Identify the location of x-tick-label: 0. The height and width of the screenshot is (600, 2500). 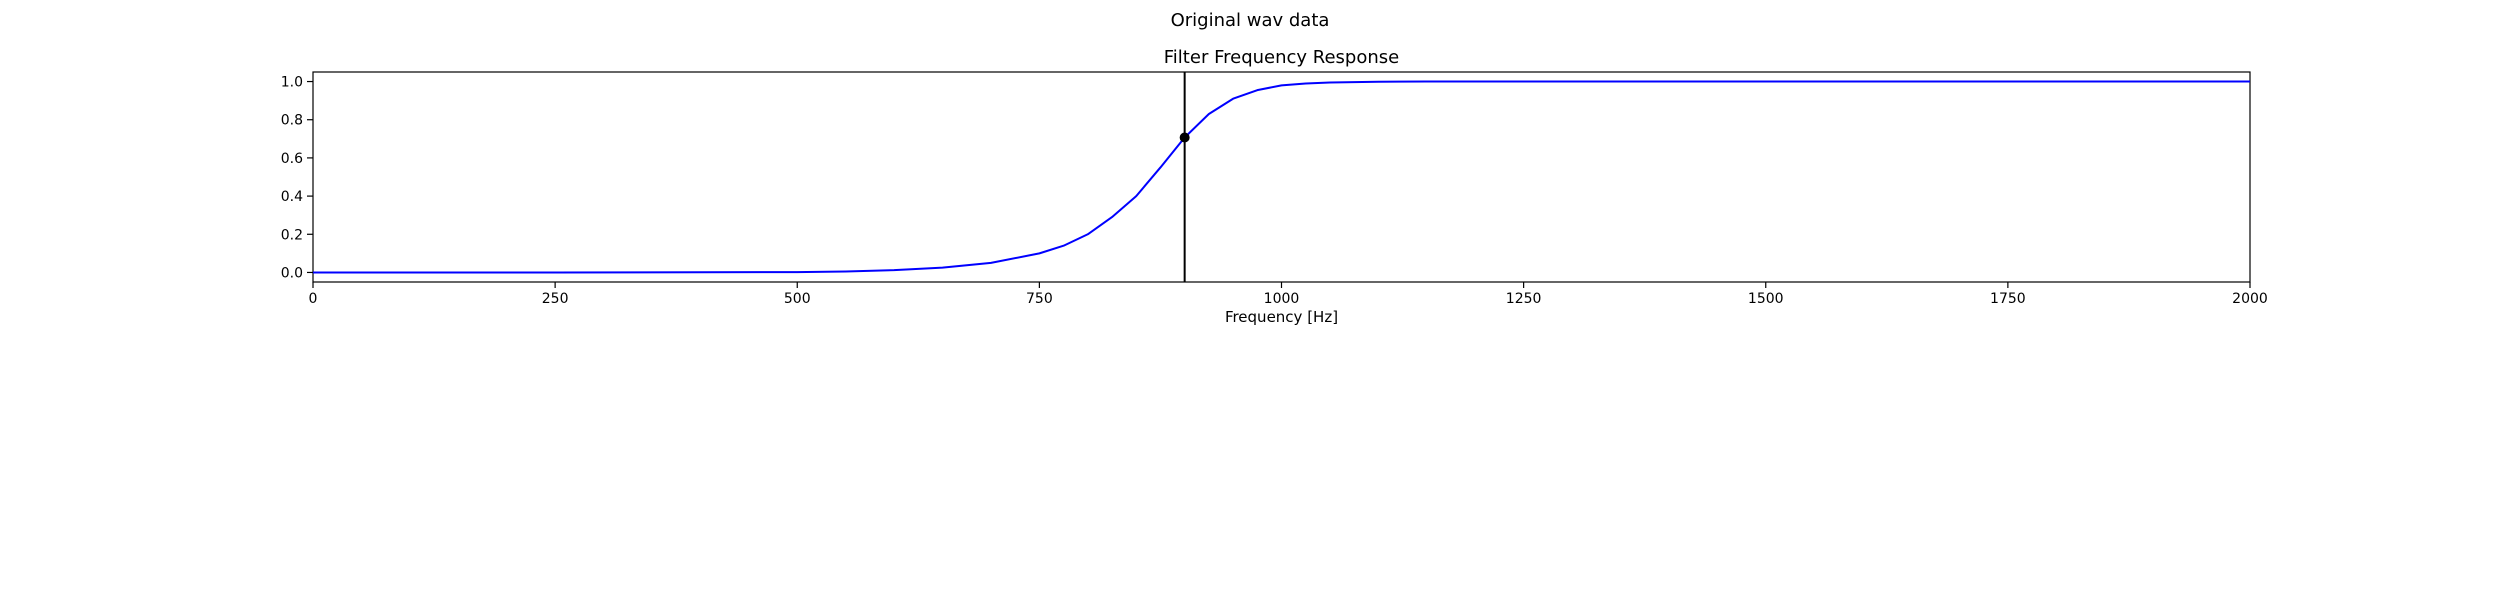
(313, 299).